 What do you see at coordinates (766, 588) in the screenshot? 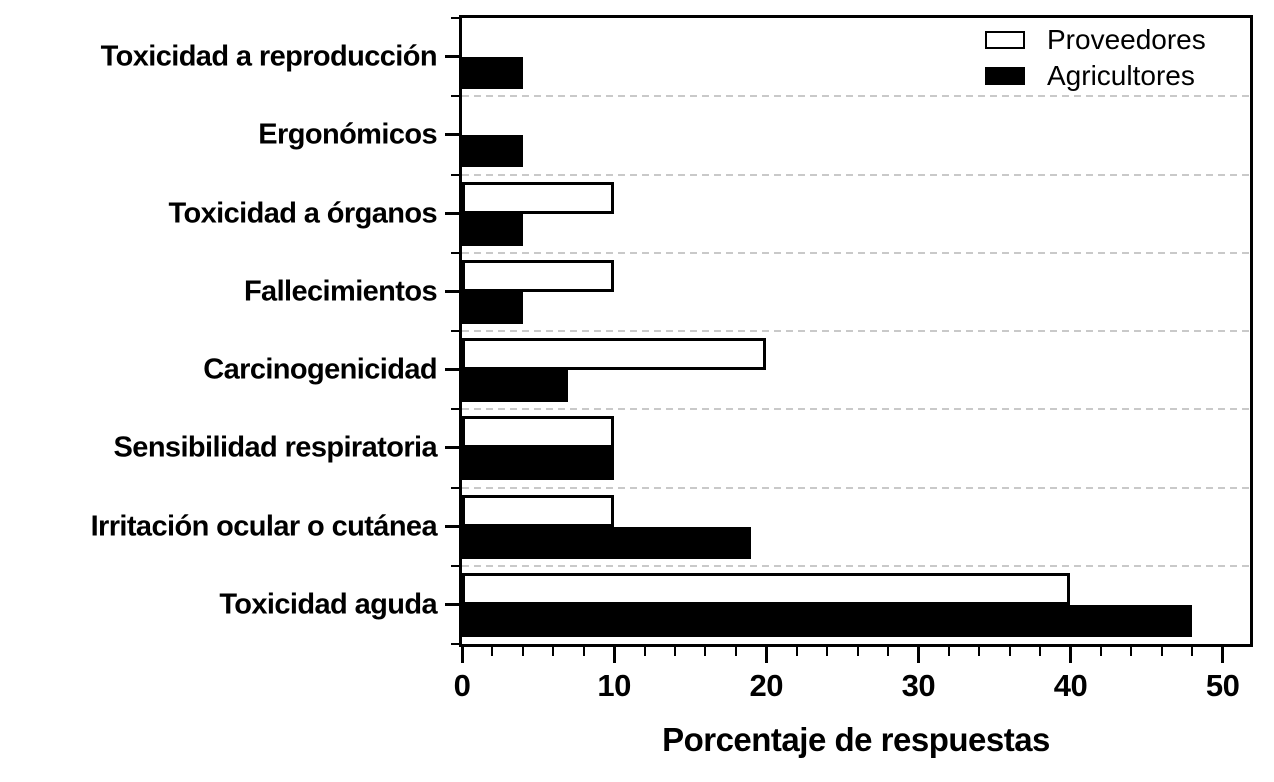
I see `bar-proveedores-toxicidad-aguda` at bounding box center [766, 588].